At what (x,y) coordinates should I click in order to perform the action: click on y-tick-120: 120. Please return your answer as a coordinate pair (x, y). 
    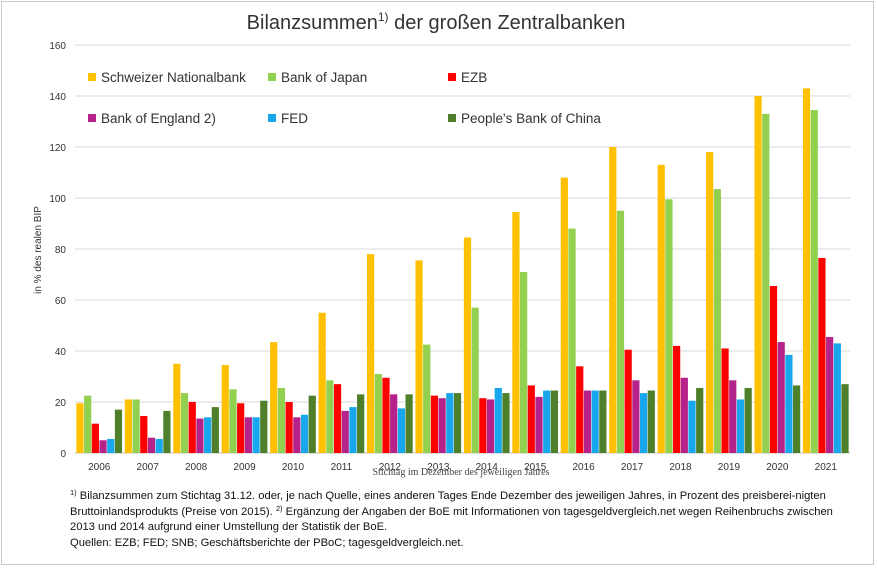
    Looking at the image, I should click on (57, 148).